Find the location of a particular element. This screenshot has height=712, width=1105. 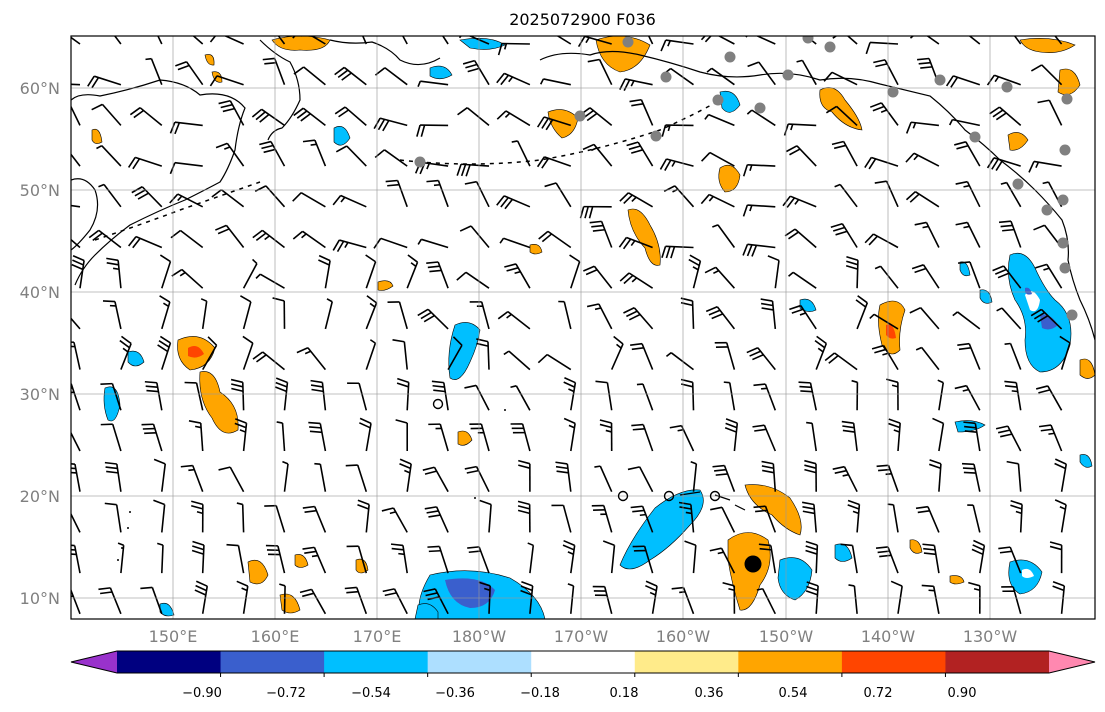

lon-label: 140°W is located at coordinates (888, 636).